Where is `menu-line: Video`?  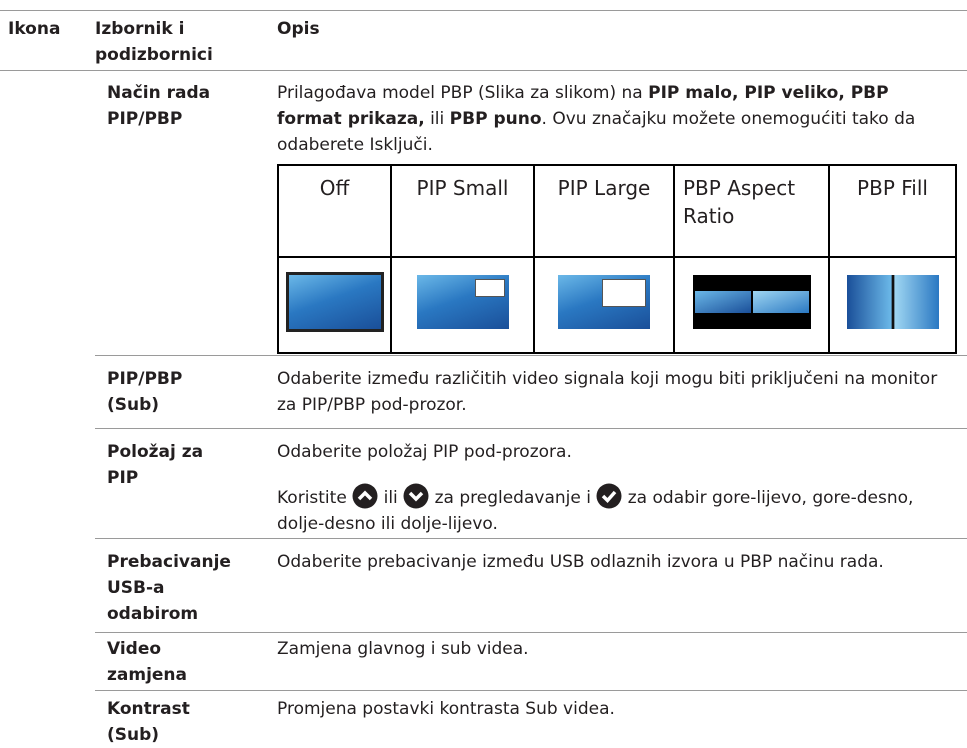 menu-line: Video is located at coordinates (134, 649).